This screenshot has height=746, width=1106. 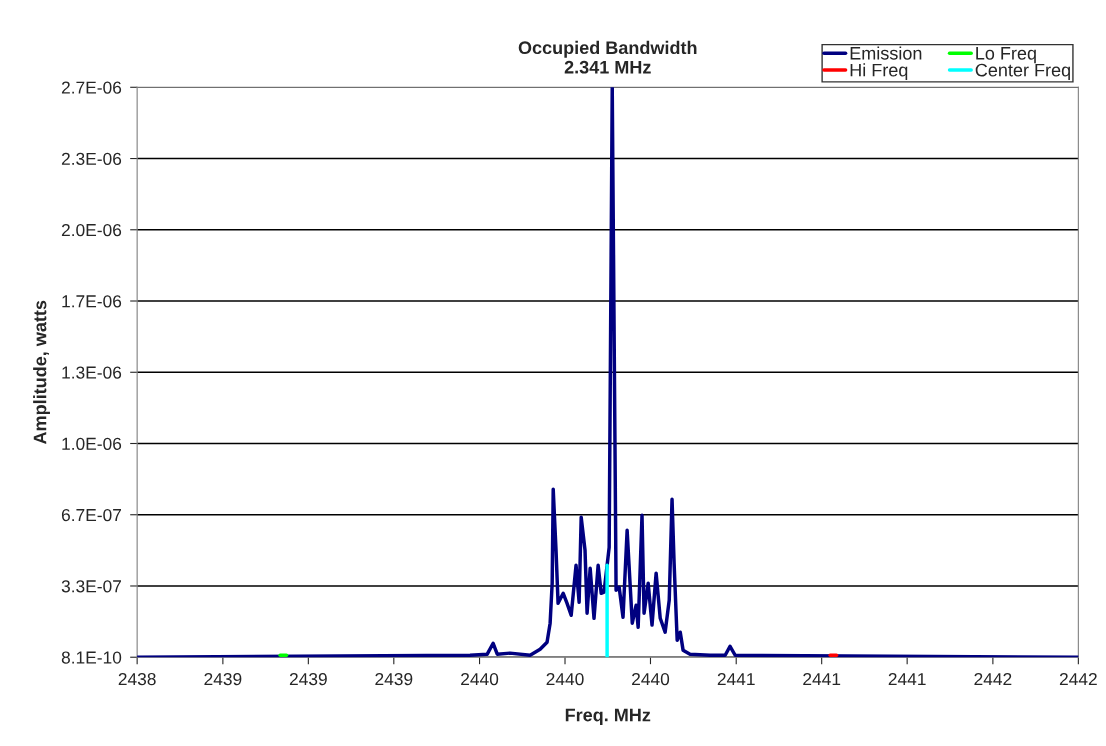 I want to click on y-tick-label: 1.7E-06, so click(x=92, y=301).